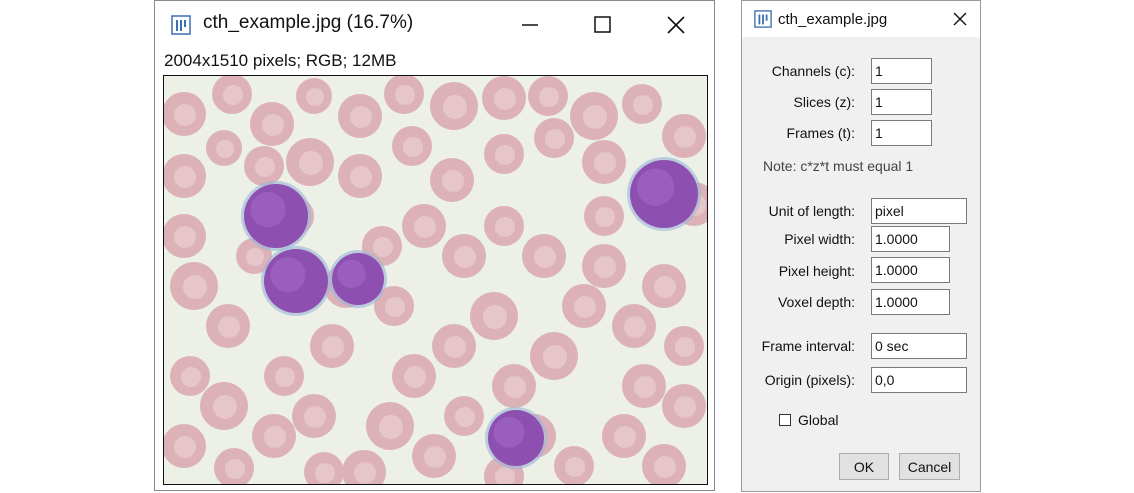  What do you see at coordinates (901, 133) in the screenshot?
I see `frames-field` at bounding box center [901, 133].